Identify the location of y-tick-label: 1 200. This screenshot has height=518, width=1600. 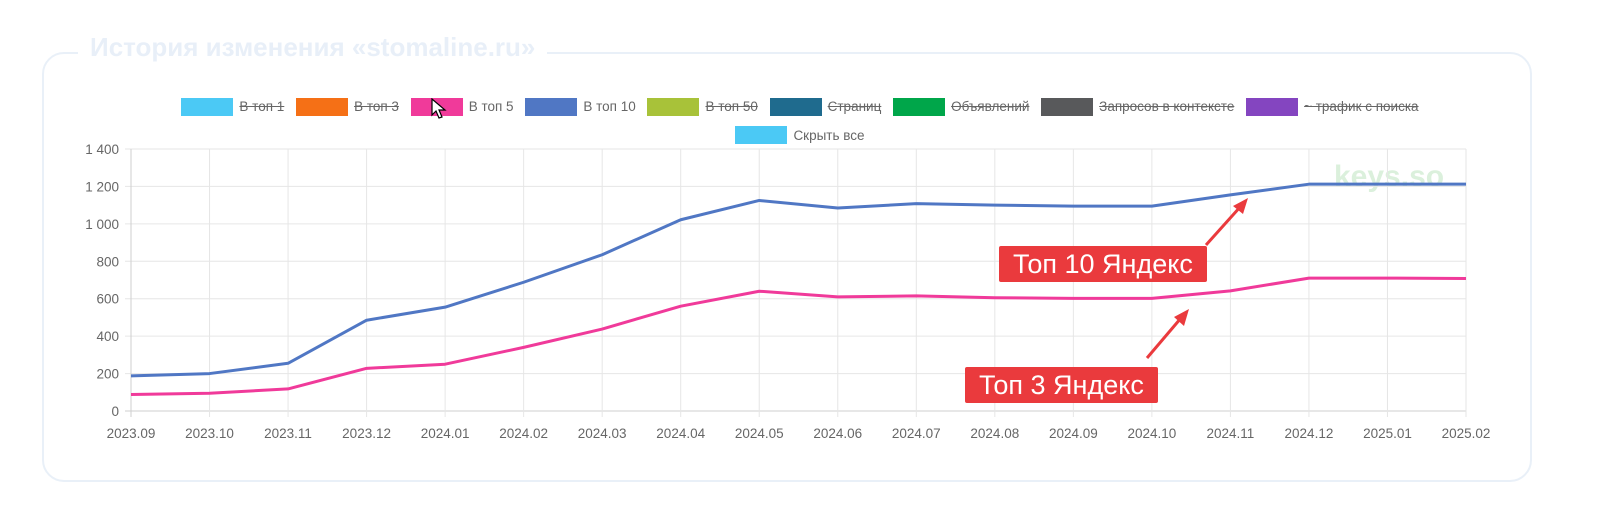
(102, 186).